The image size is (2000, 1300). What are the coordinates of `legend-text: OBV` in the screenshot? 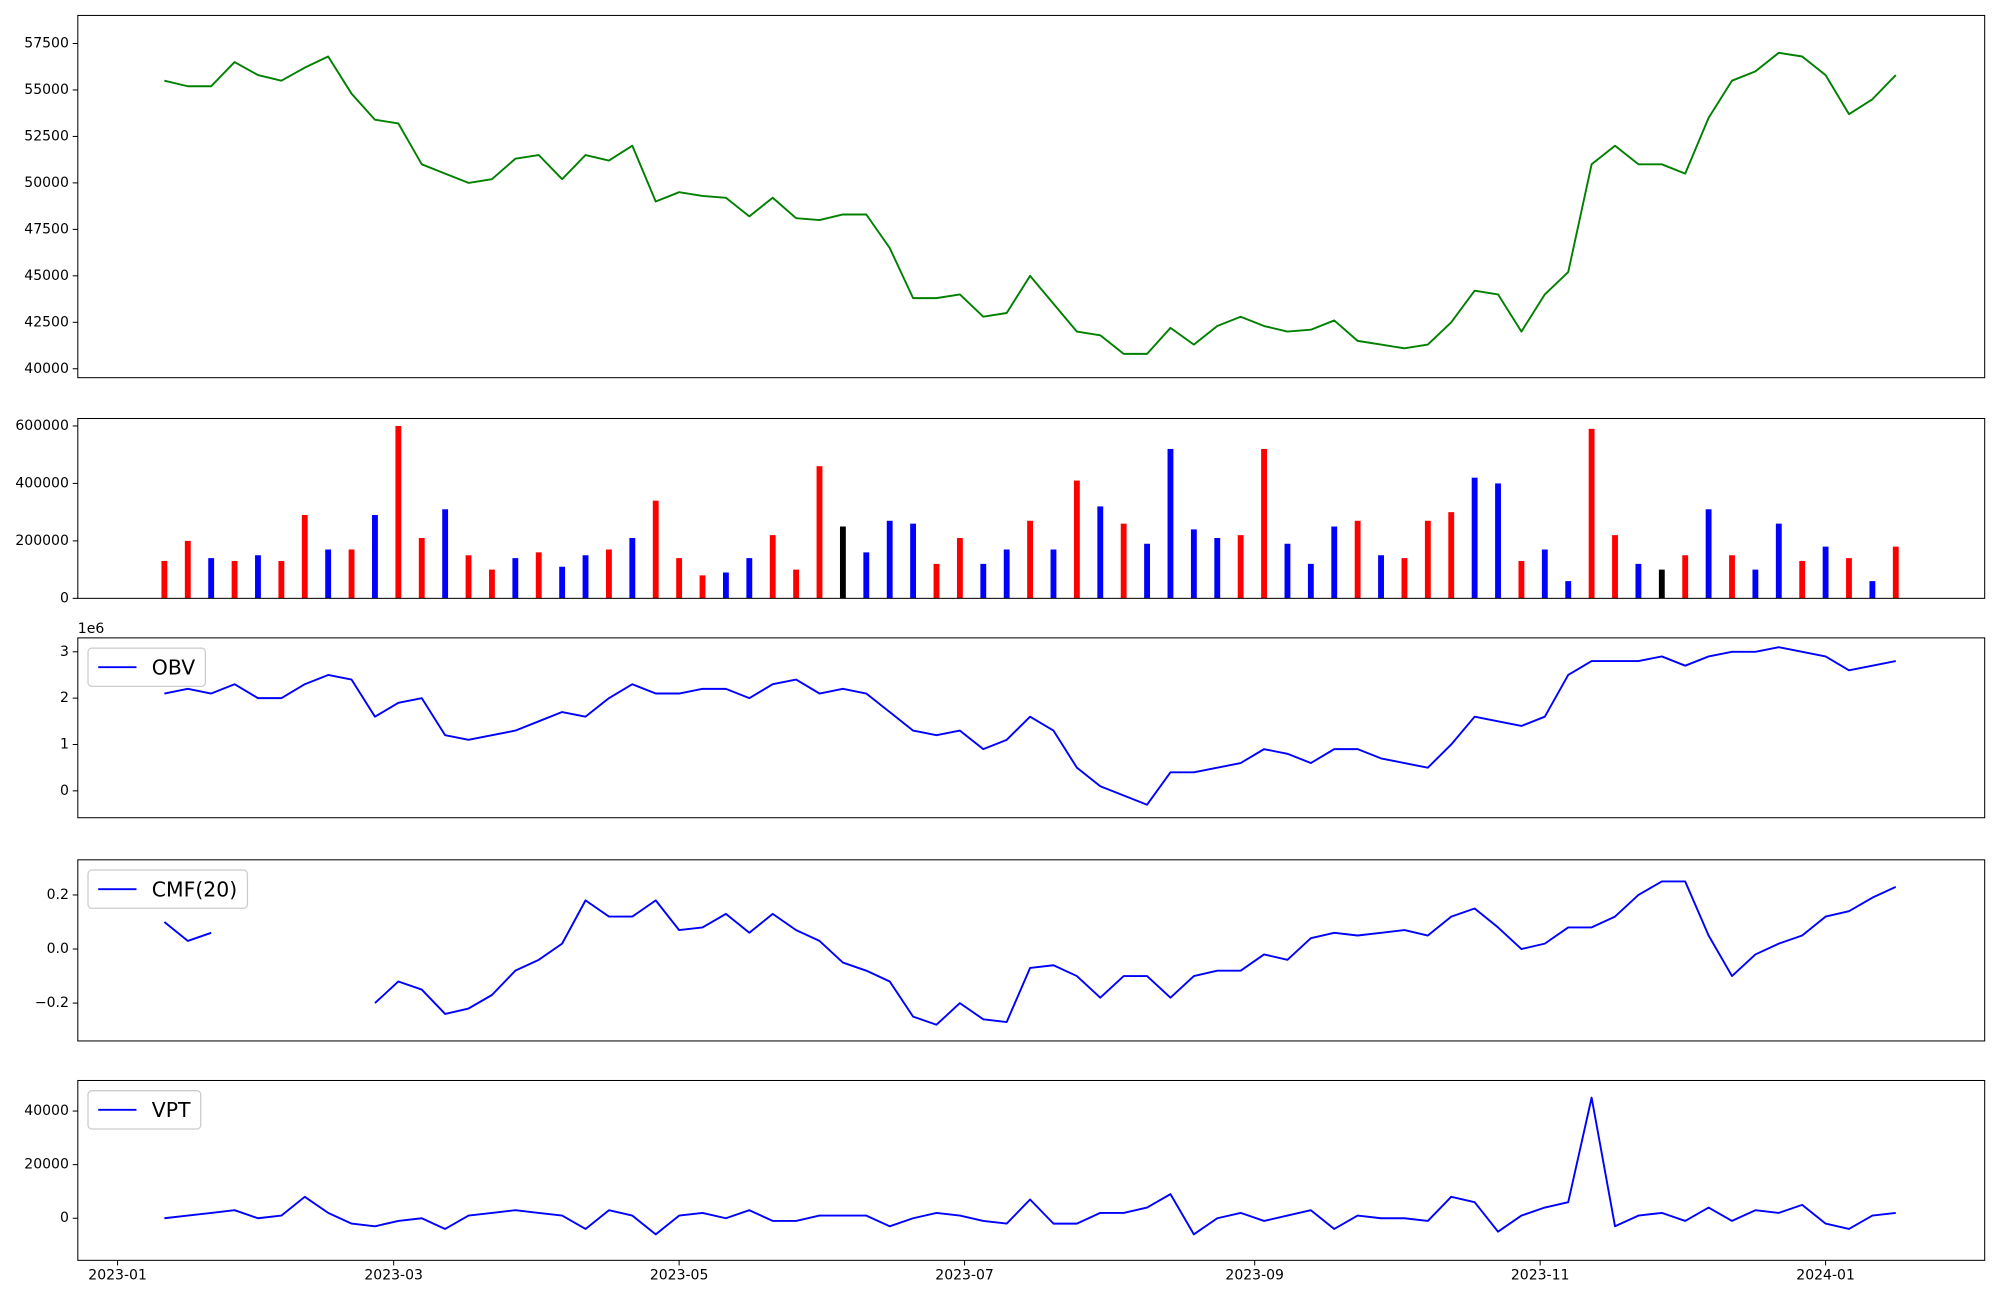 It's located at (173, 667).